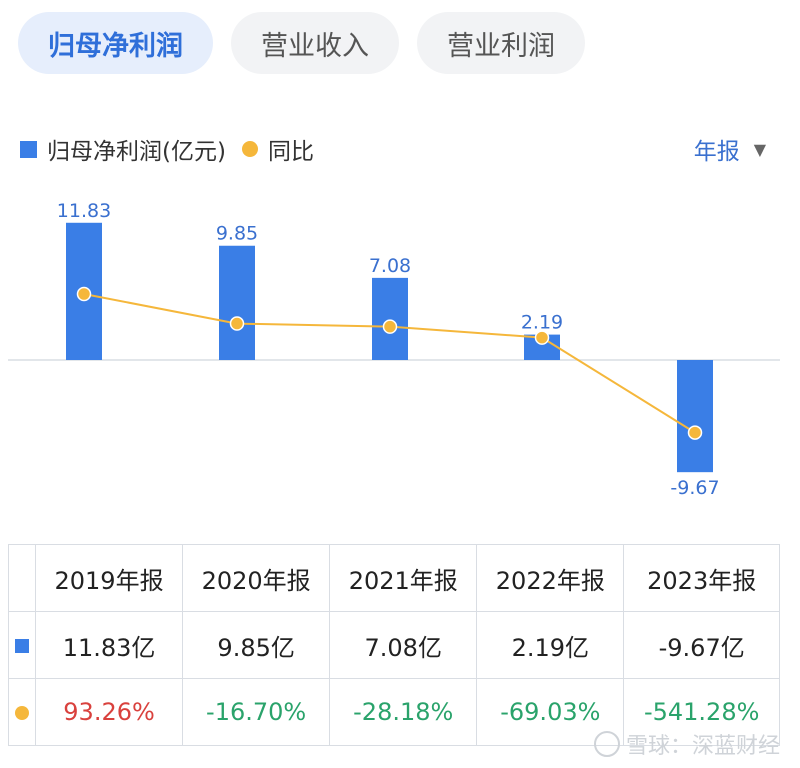  Describe the element at coordinates (84, 211) in the screenshot. I see `bar-value-label: 11.83` at that location.